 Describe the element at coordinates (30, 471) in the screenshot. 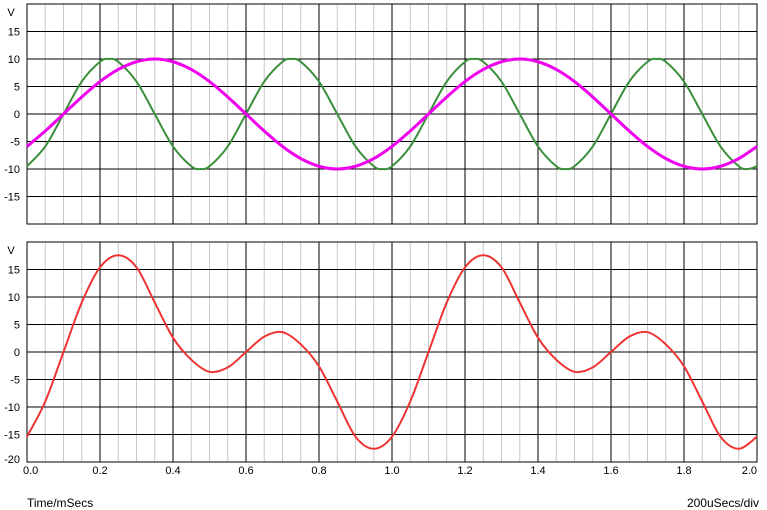

I see `x-tick-label: 0.0` at that location.